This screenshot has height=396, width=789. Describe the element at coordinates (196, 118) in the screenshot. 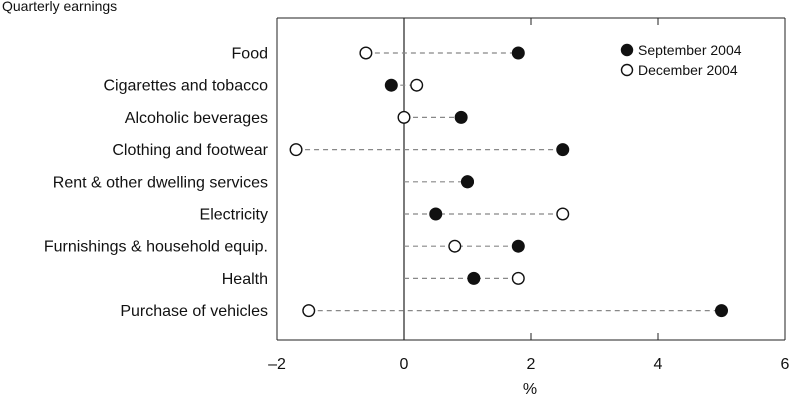

I see `category-label: Alcoholic beverages` at that location.